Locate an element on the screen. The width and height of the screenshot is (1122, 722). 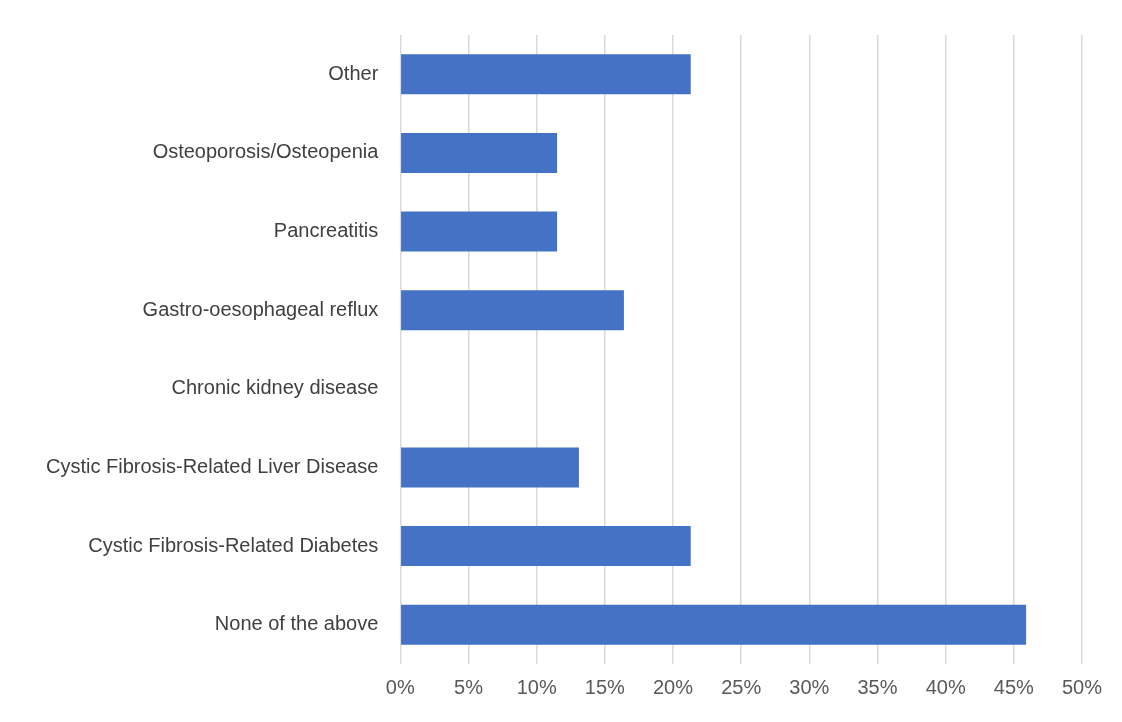
x-tick-label: 30% is located at coordinates (809, 686).